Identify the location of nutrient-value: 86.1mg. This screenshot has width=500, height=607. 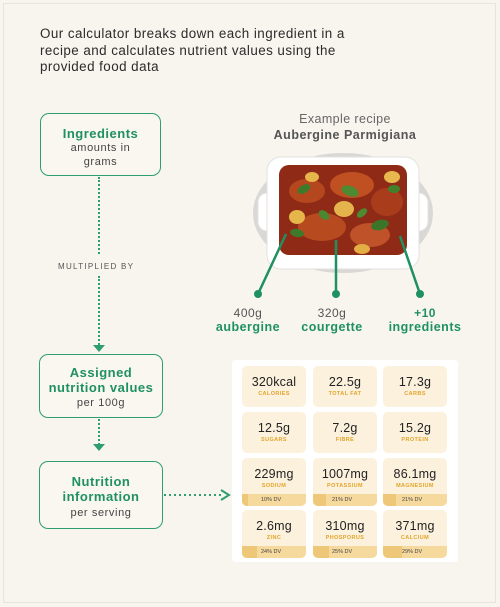
(415, 474).